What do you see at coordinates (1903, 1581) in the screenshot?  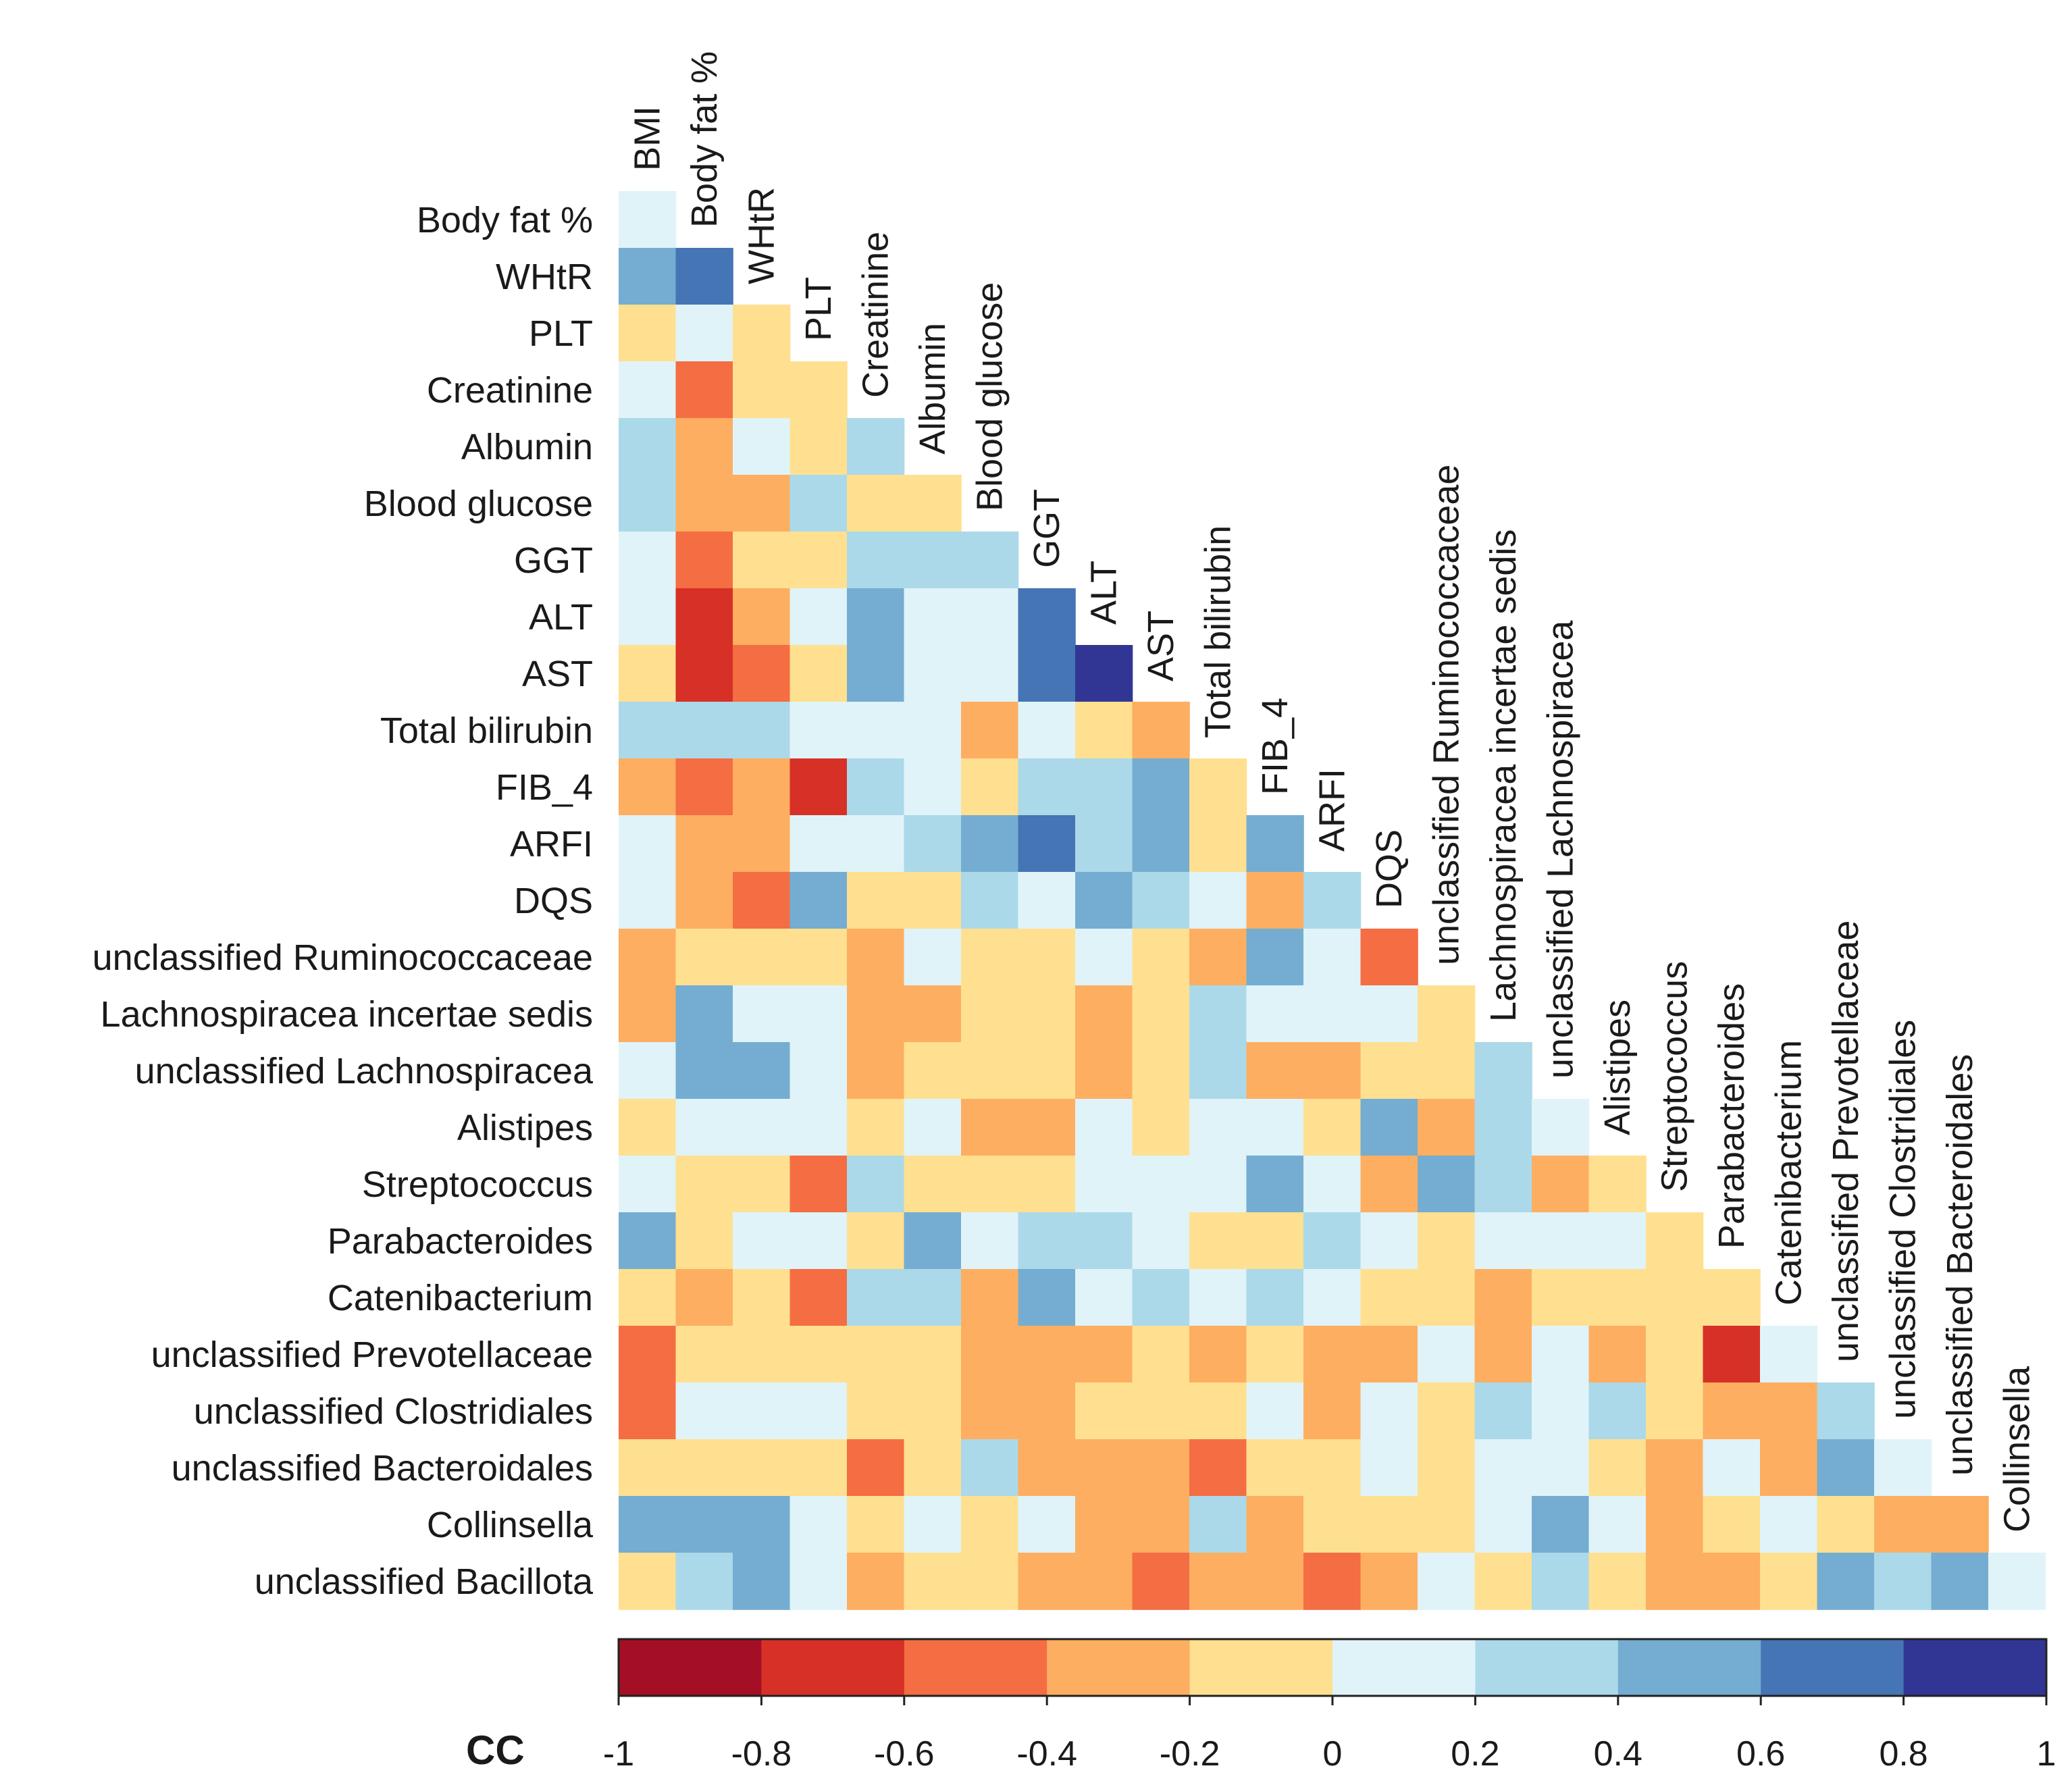 I see `heatmap-cell-r24-c22` at bounding box center [1903, 1581].